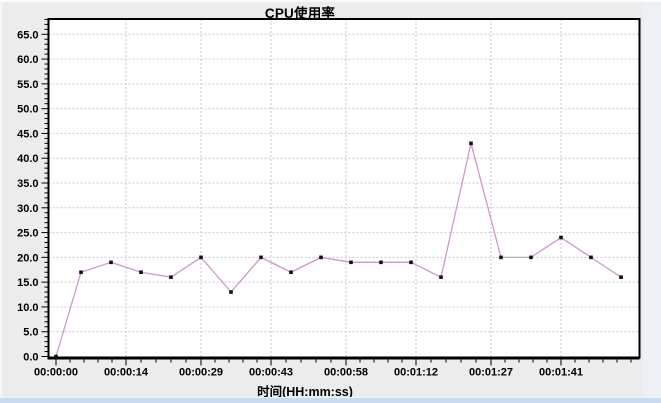  What do you see at coordinates (27, 110) in the screenshot?
I see `y-tick-label: 50.0` at bounding box center [27, 110].